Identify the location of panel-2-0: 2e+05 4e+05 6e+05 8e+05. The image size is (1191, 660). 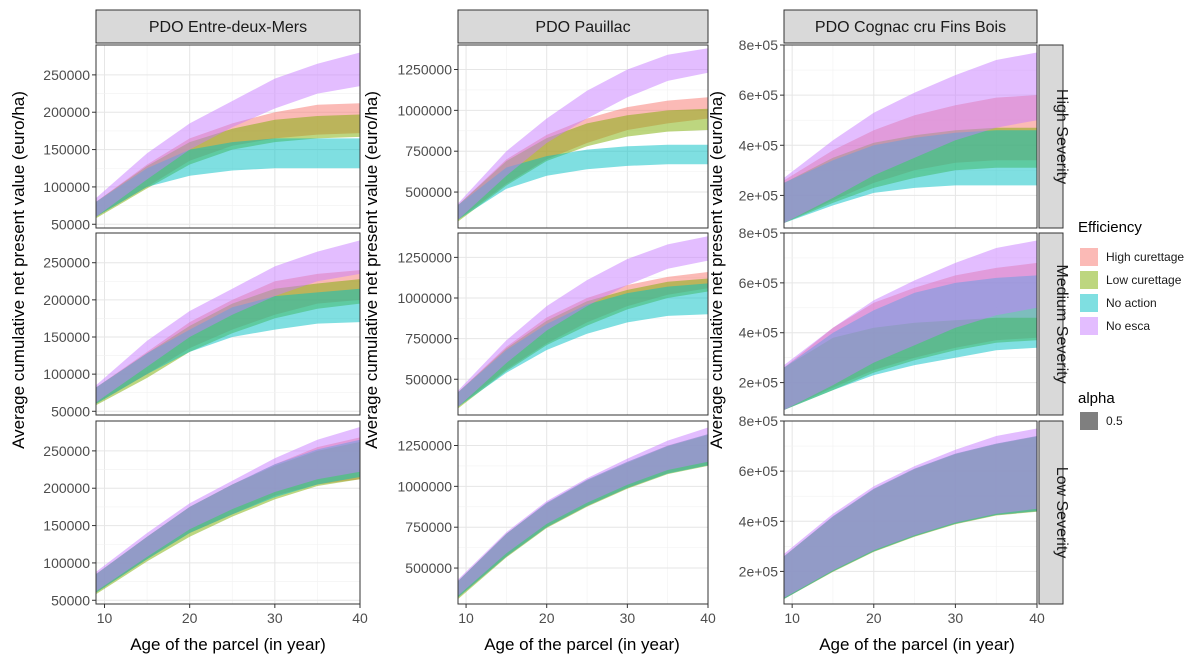
(888, 133).